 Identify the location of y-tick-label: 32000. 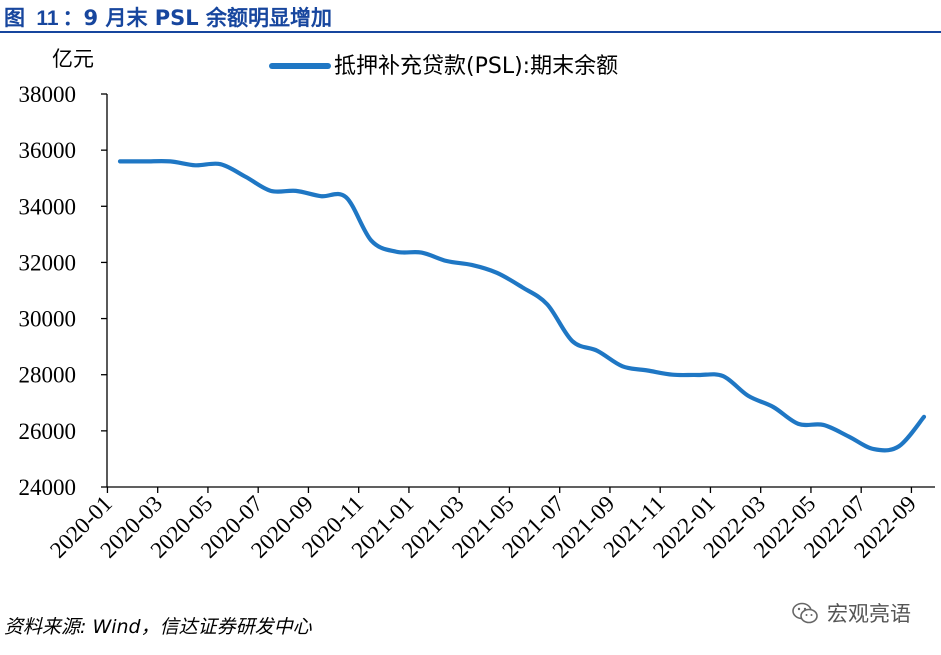
(48, 262).